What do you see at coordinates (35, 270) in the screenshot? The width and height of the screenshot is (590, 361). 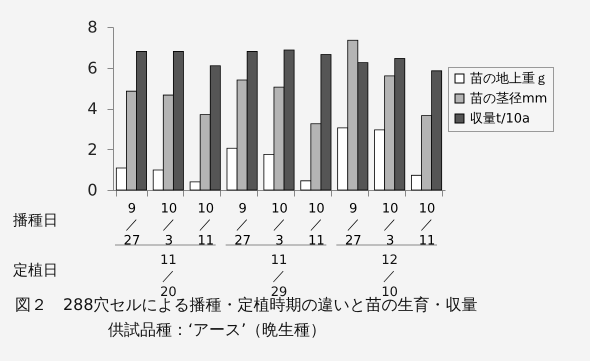 I see `text: 定植日` at bounding box center [35, 270].